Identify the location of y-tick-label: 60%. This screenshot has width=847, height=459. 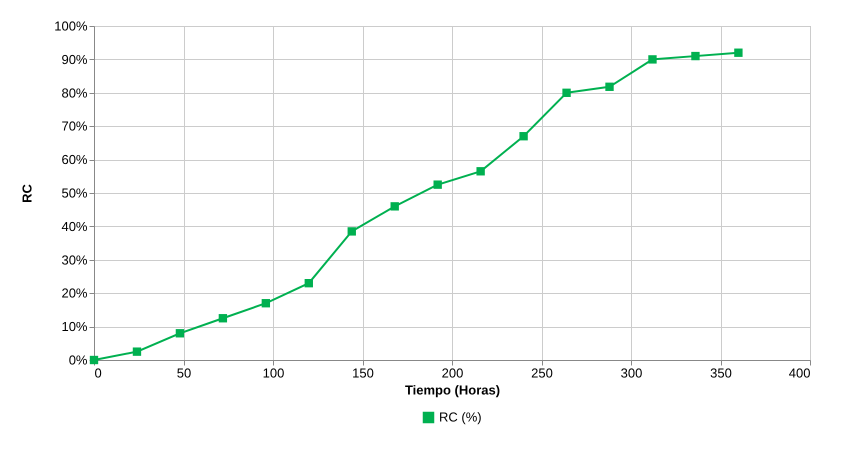
(74, 160).